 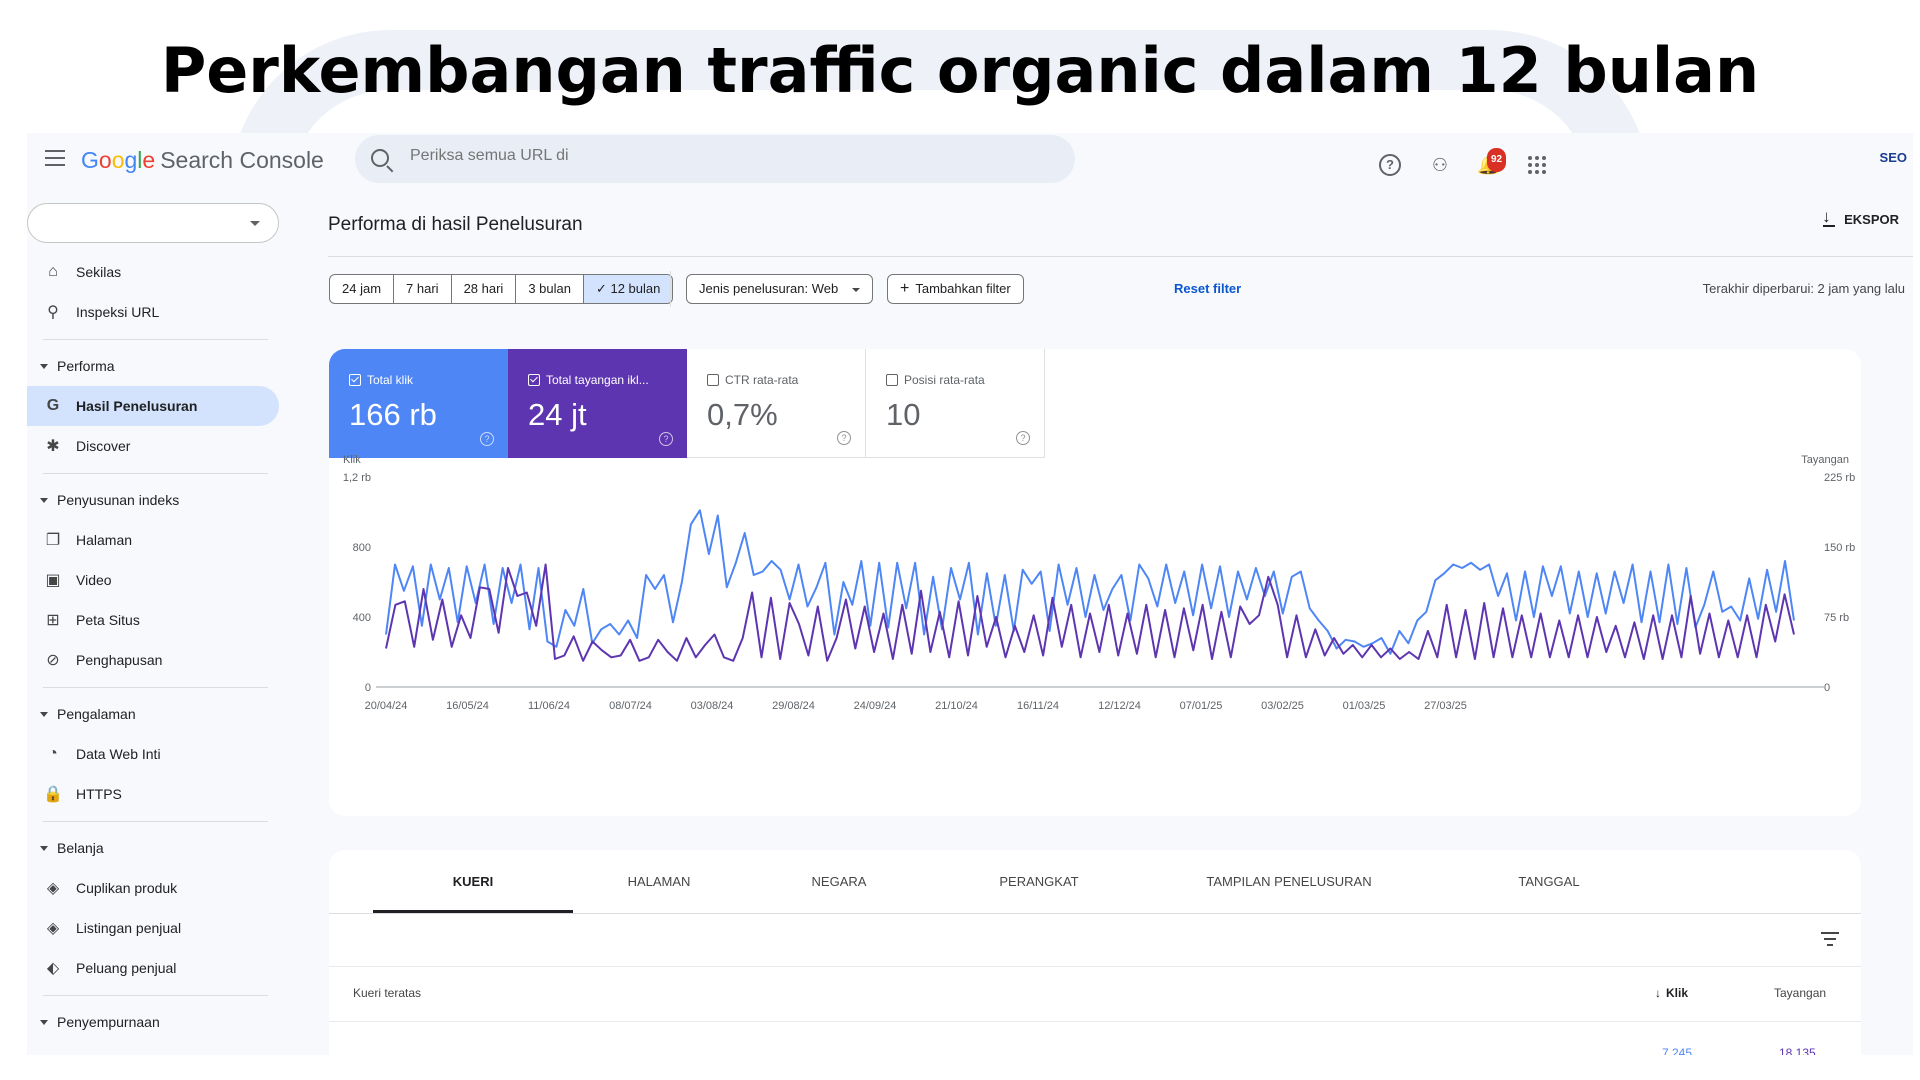 I want to click on x-tick-label: 01/03/25, so click(x=1364, y=706).